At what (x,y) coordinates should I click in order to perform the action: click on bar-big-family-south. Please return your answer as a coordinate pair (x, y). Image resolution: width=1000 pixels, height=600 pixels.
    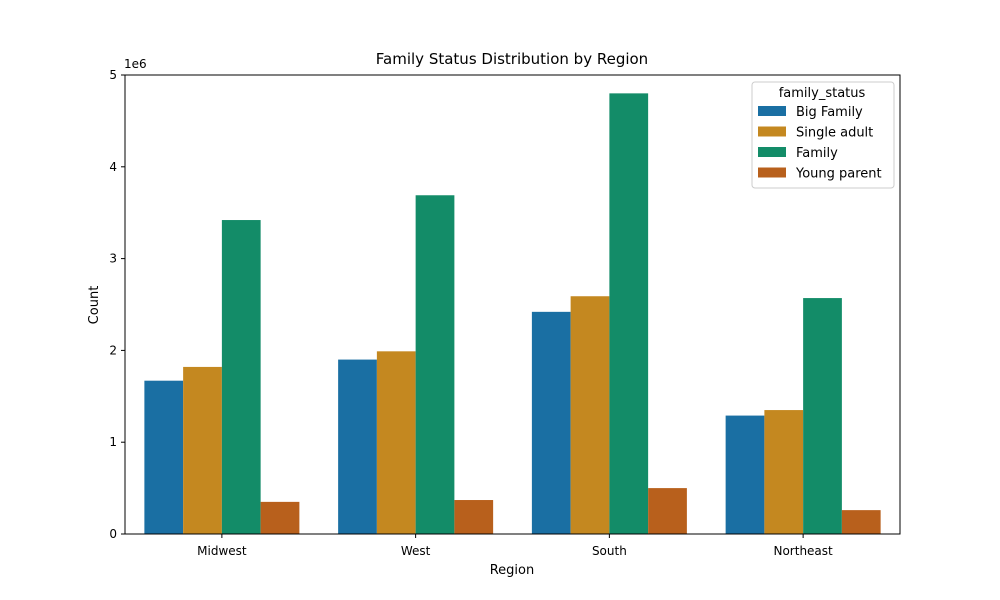
    Looking at the image, I should click on (551, 422).